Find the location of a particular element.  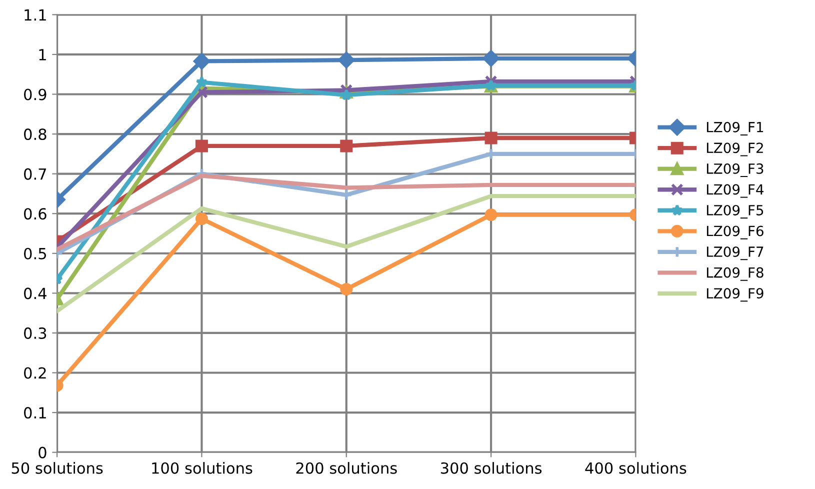

y-tick-label: 0.3 is located at coordinates (35, 333).